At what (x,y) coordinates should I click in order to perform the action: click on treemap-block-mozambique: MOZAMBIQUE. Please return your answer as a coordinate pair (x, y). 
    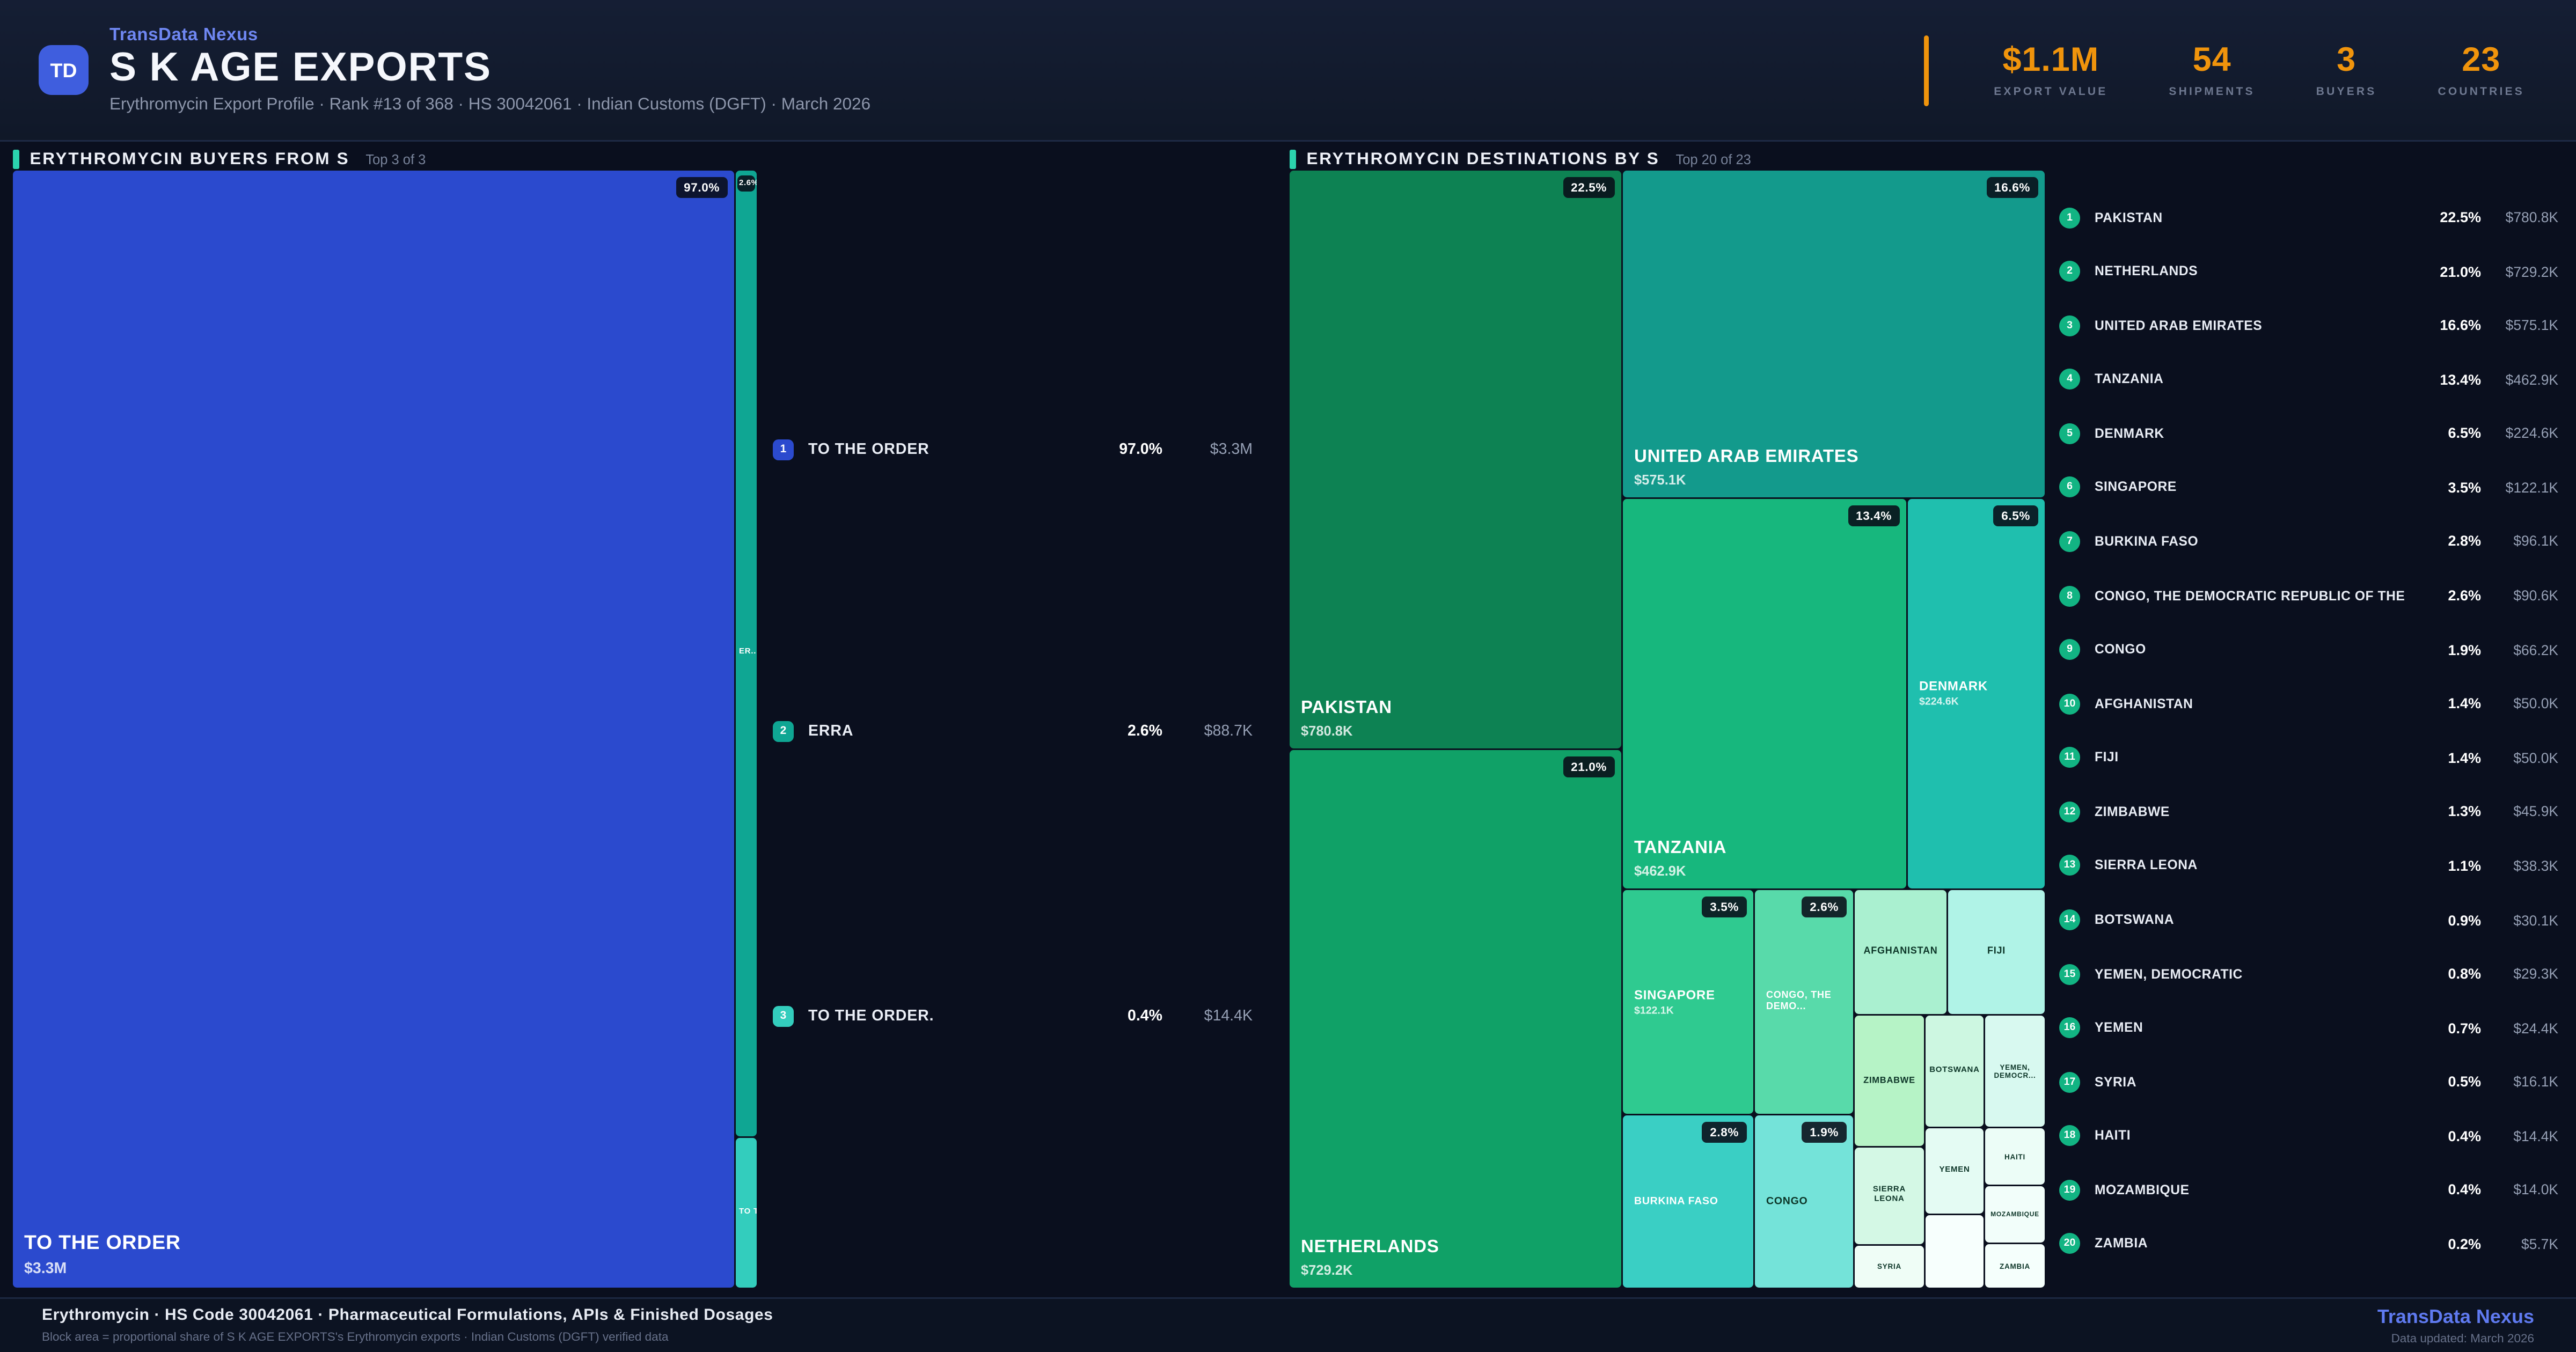
    Looking at the image, I should click on (2015, 1214).